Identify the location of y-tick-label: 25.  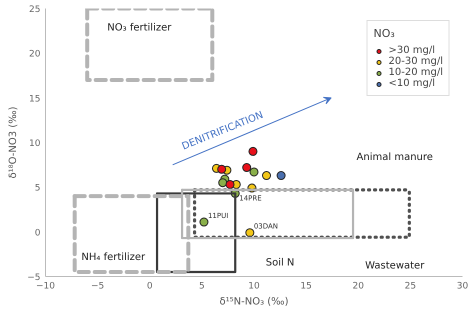
(34, 10).